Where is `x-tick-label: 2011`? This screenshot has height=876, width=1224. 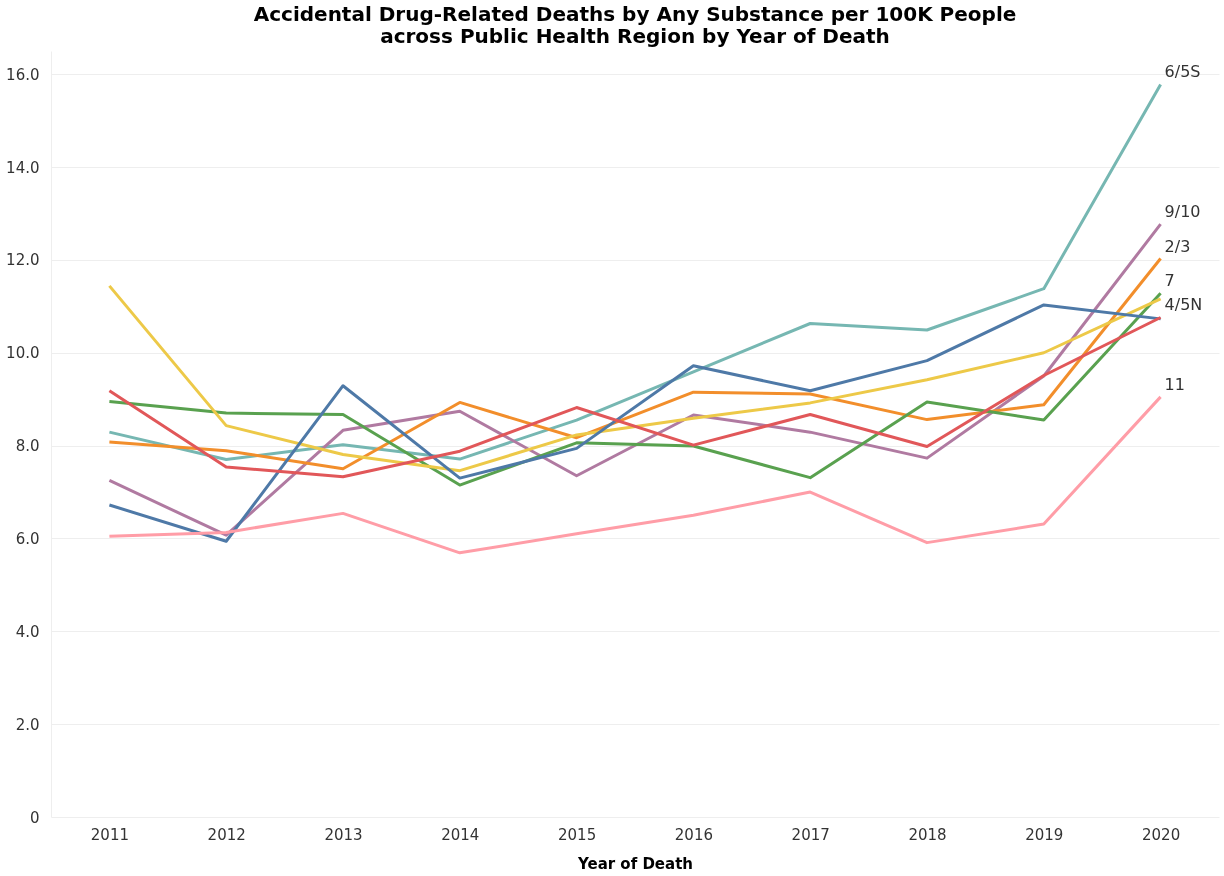
x-tick-label: 2011 is located at coordinates (109, 834).